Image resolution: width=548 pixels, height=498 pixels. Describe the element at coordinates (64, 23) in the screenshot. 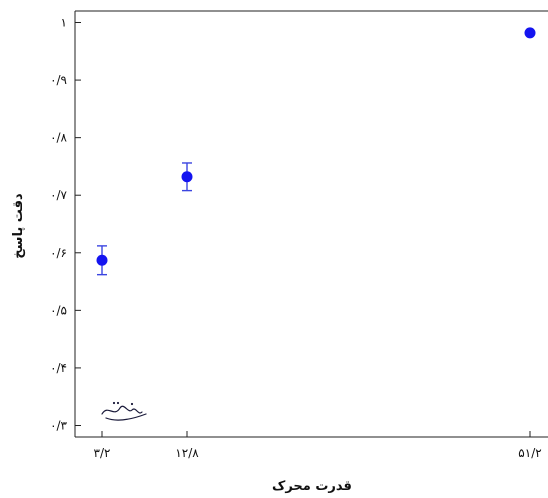

I see `y-tick-label: ۱` at that location.